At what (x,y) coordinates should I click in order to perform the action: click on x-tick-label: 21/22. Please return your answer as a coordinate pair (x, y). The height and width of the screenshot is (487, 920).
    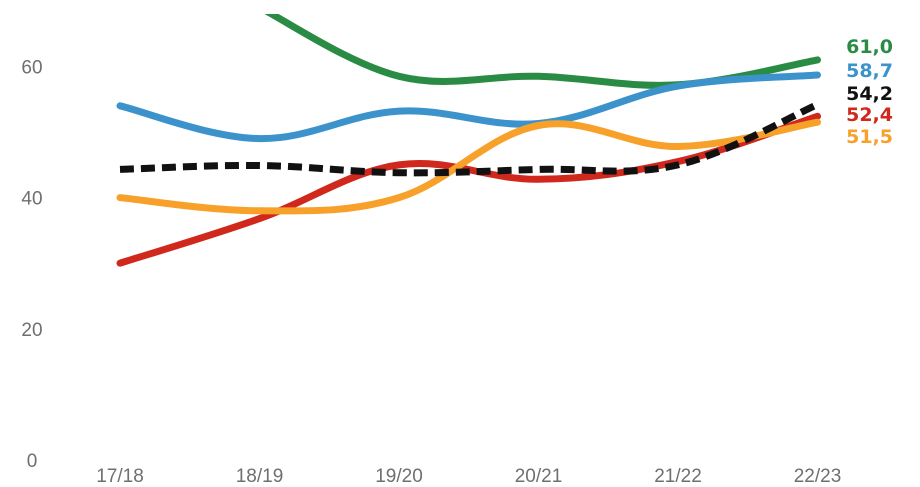
    Looking at the image, I should click on (678, 476).